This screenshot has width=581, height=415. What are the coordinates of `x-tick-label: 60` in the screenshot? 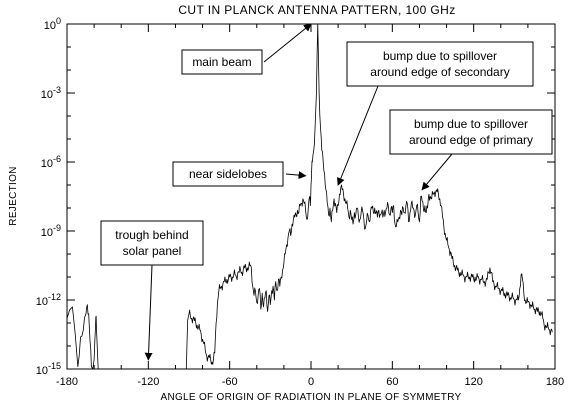 It's located at (392, 382).